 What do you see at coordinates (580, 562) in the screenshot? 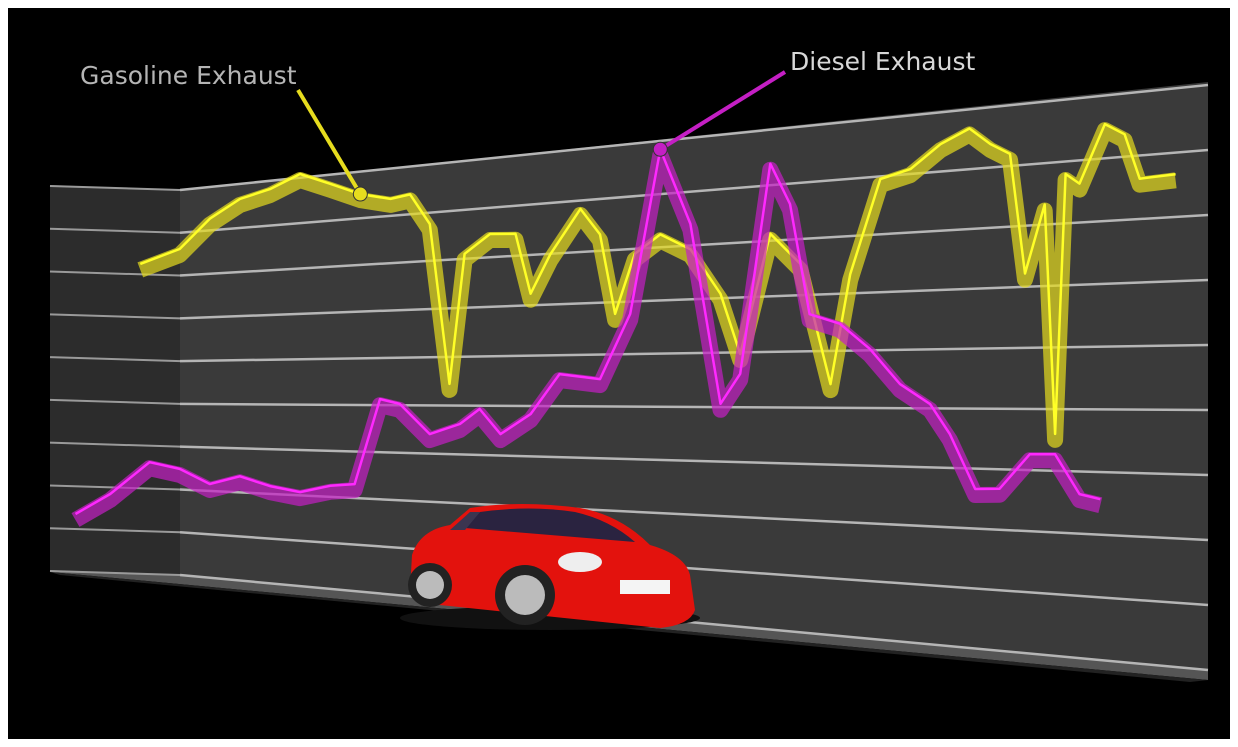
I see `car-headlight` at bounding box center [580, 562].